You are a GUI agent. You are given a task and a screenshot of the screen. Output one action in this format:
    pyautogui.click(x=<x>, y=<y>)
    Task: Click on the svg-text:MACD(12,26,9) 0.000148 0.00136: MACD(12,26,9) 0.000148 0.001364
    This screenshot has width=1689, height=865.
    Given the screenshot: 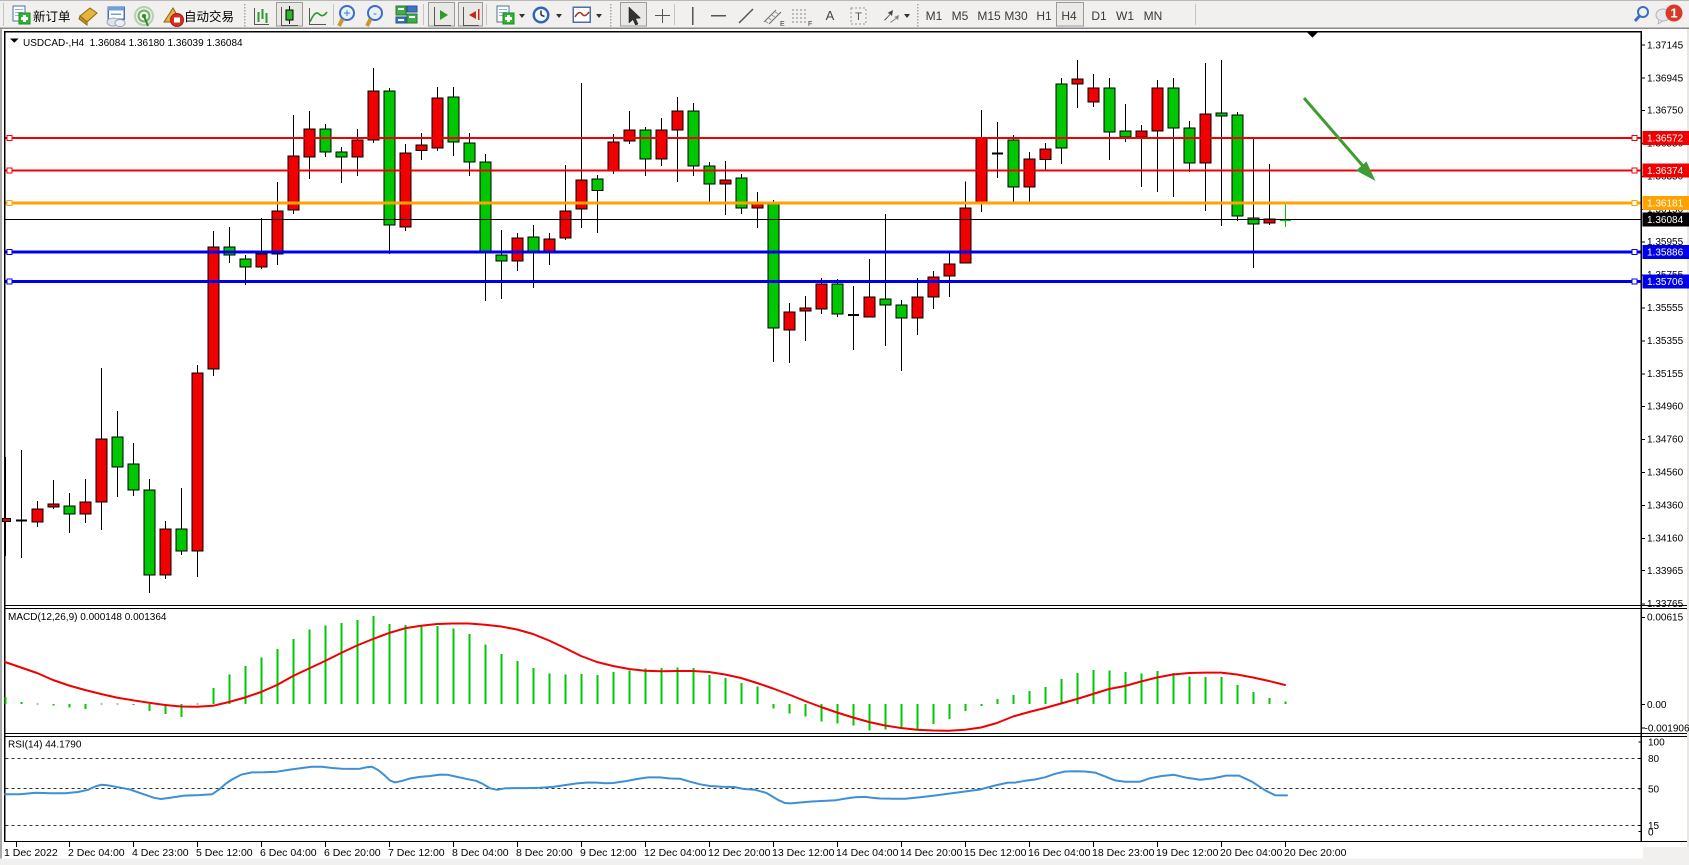 What is the action you would take?
    pyautogui.click(x=87, y=617)
    